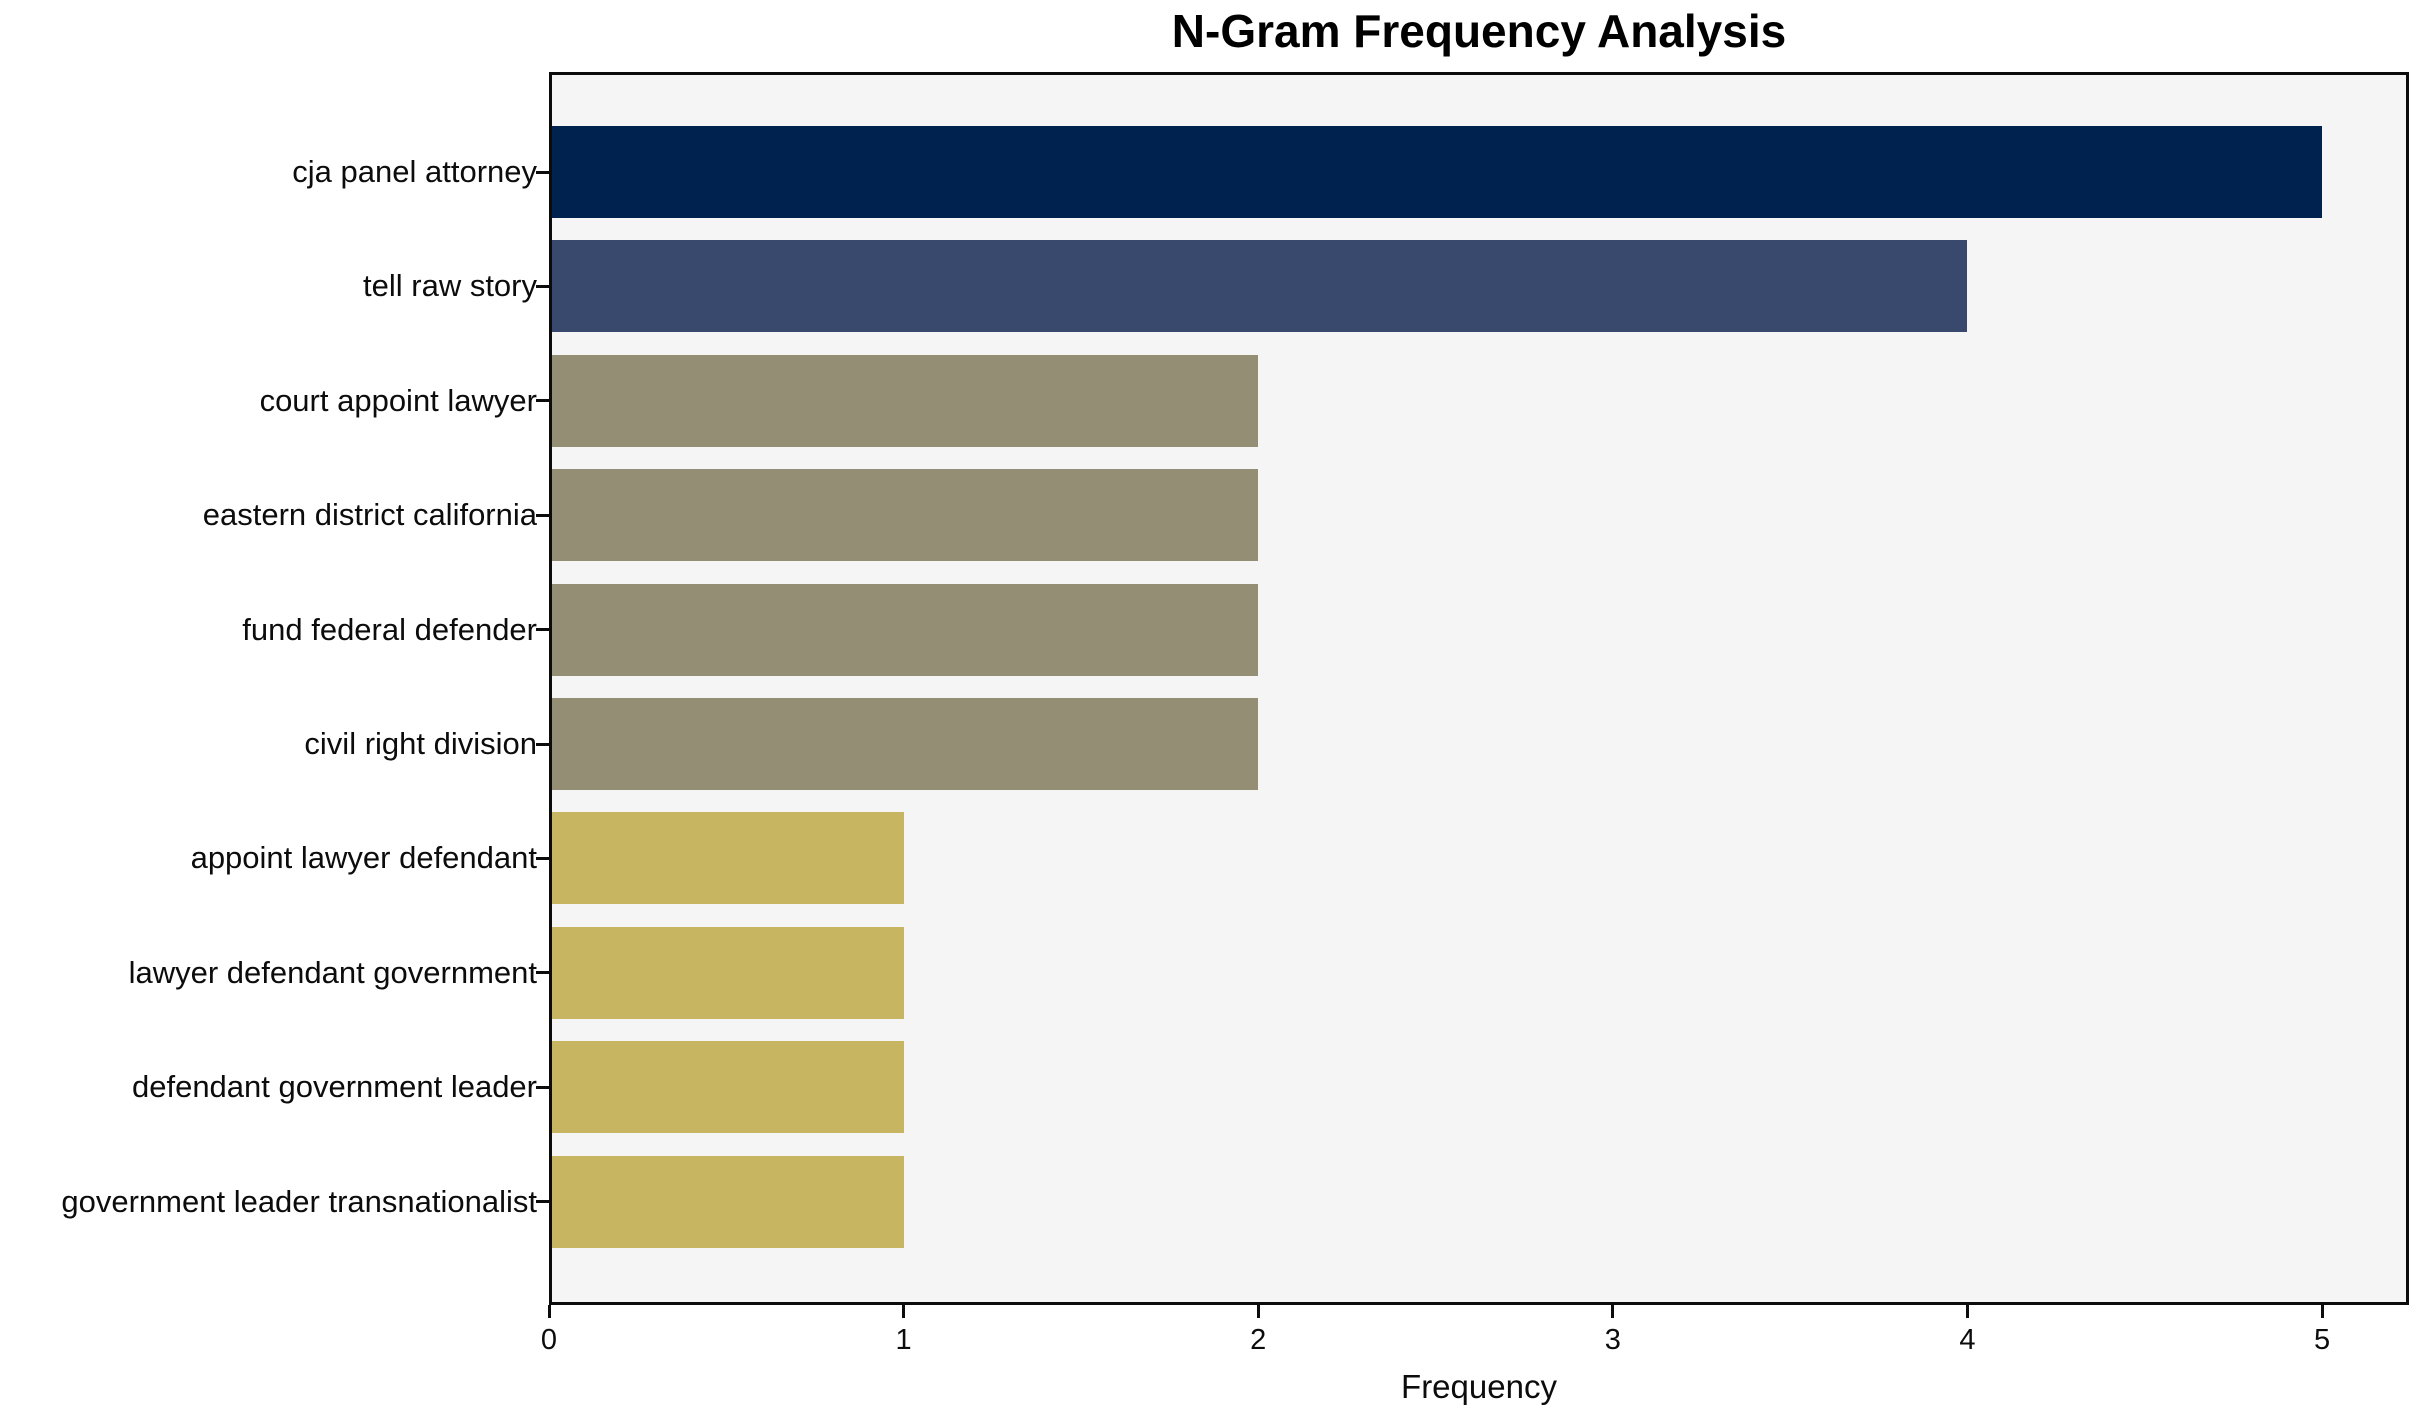 Image resolution: width=2431 pixels, height=1414 pixels. I want to click on x-tick-label: 1, so click(903, 1340).